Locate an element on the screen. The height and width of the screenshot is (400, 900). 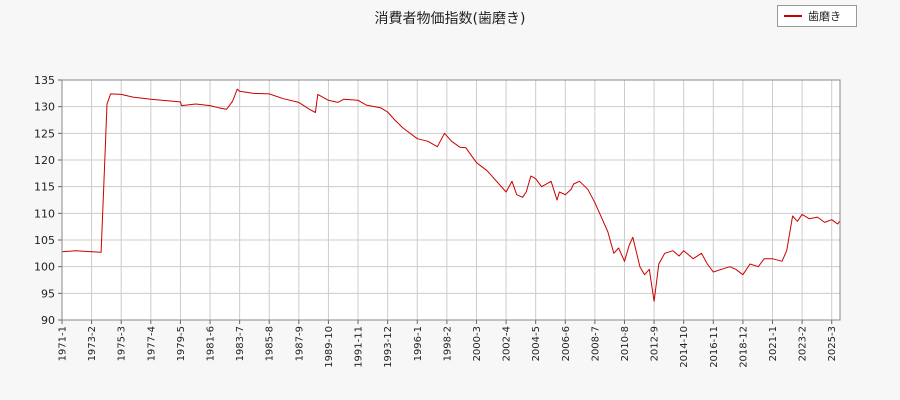
chart-title: 消費者物価指数(歯磨き) is located at coordinates (450, 19).